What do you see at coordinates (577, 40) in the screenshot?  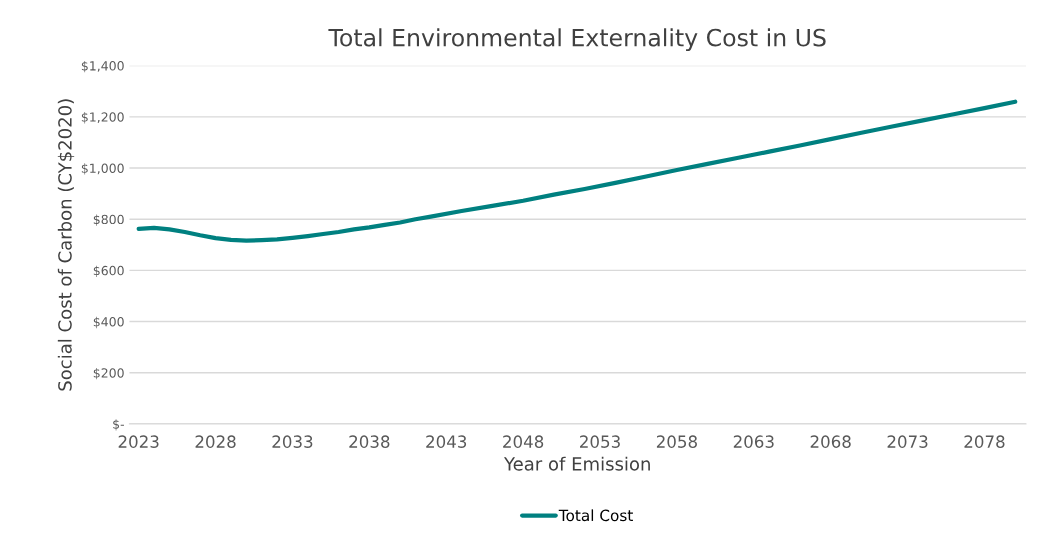 I see `chart-title: Total Environmental Externality Cost in US` at bounding box center [577, 40].